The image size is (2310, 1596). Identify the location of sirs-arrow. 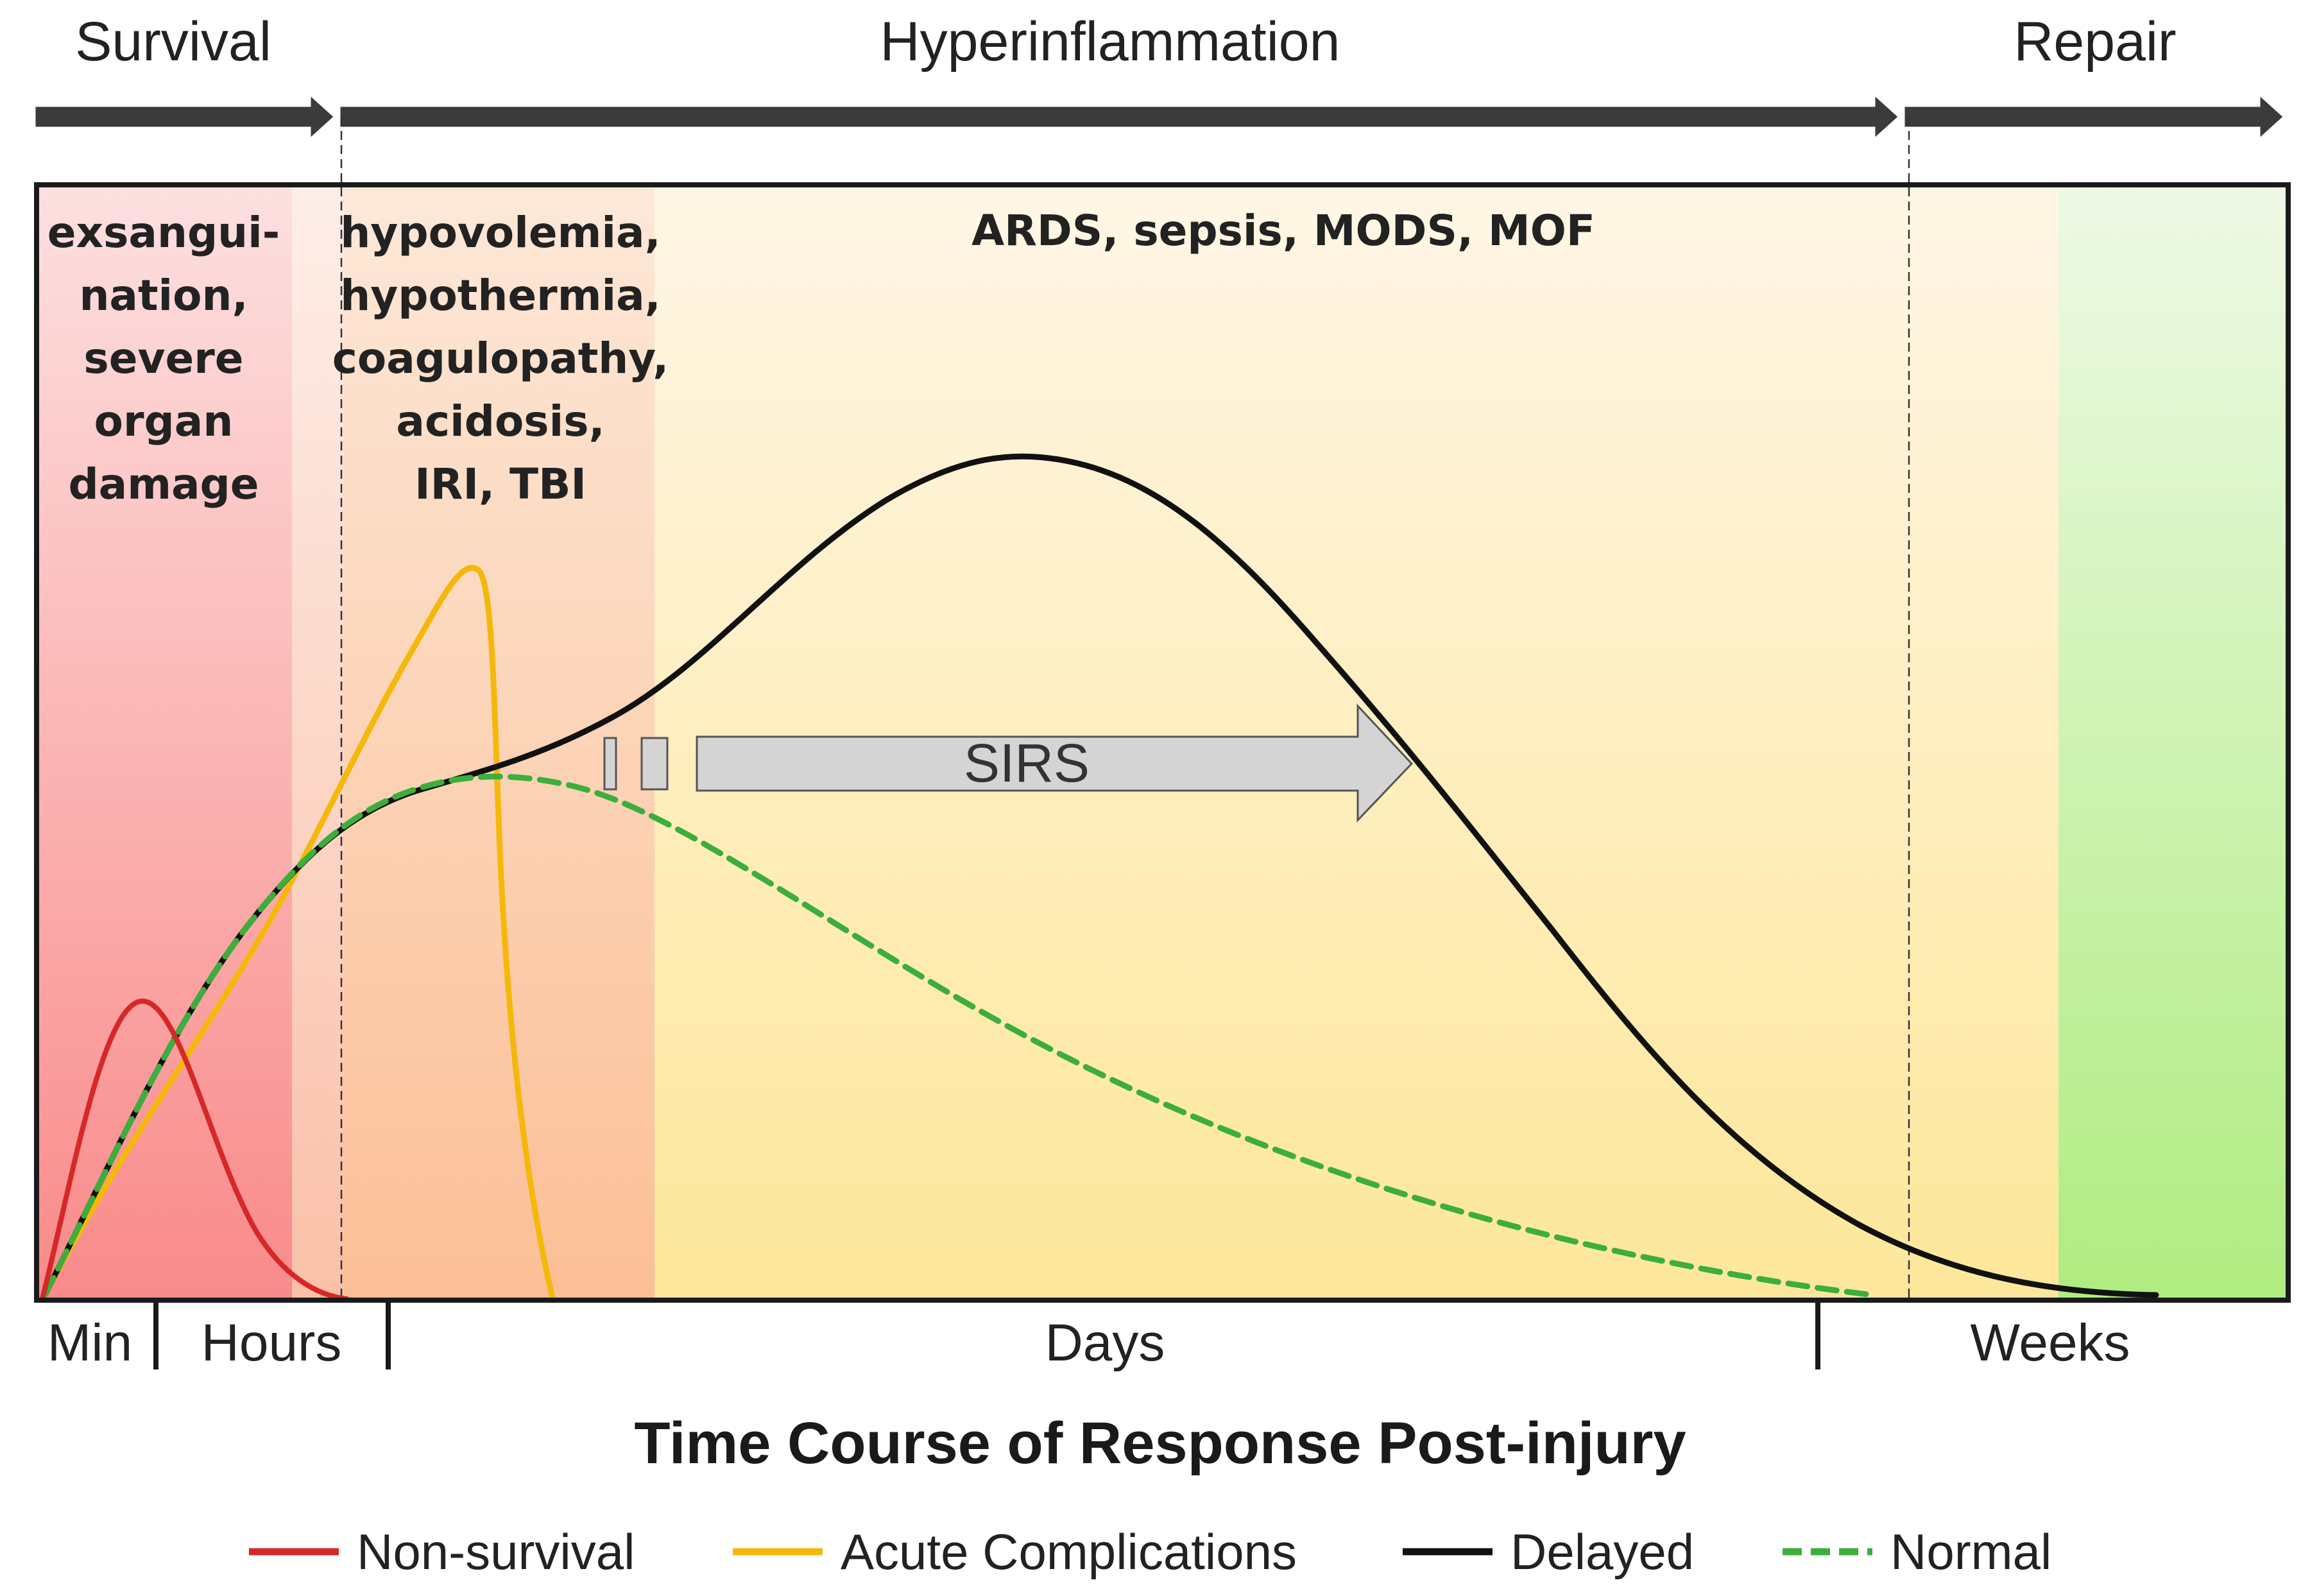
(1055, 763).